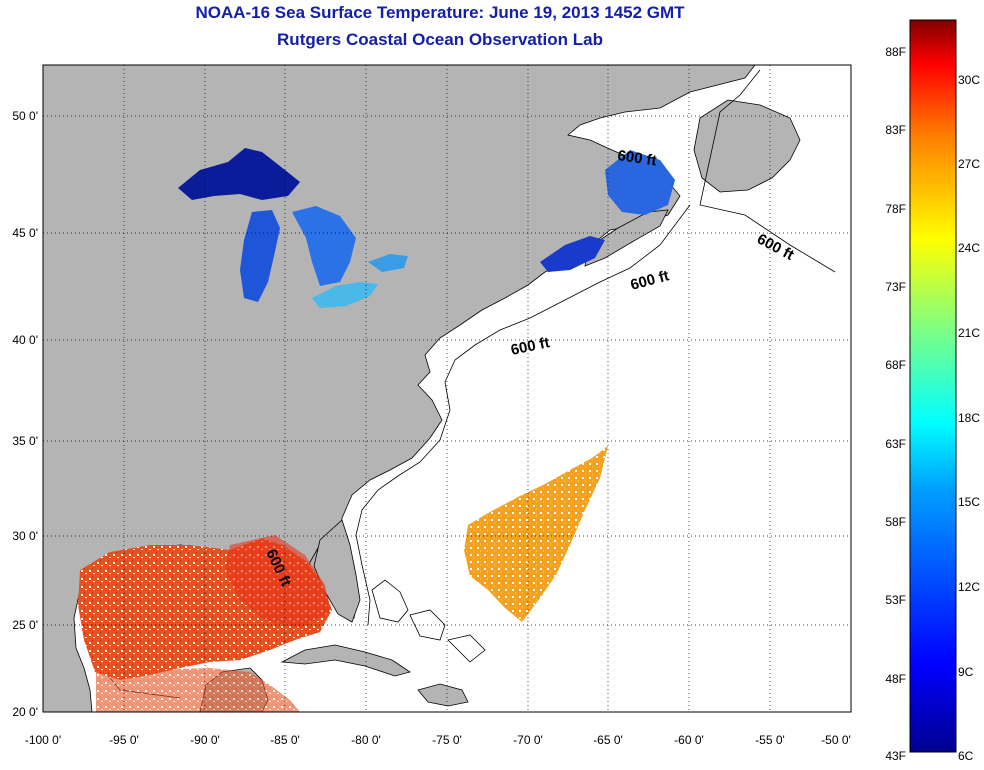 Image resolution: width=984 pixels, height=770 pixels. I want to click on fahrenheit-label: 83F, so click(895, 130).